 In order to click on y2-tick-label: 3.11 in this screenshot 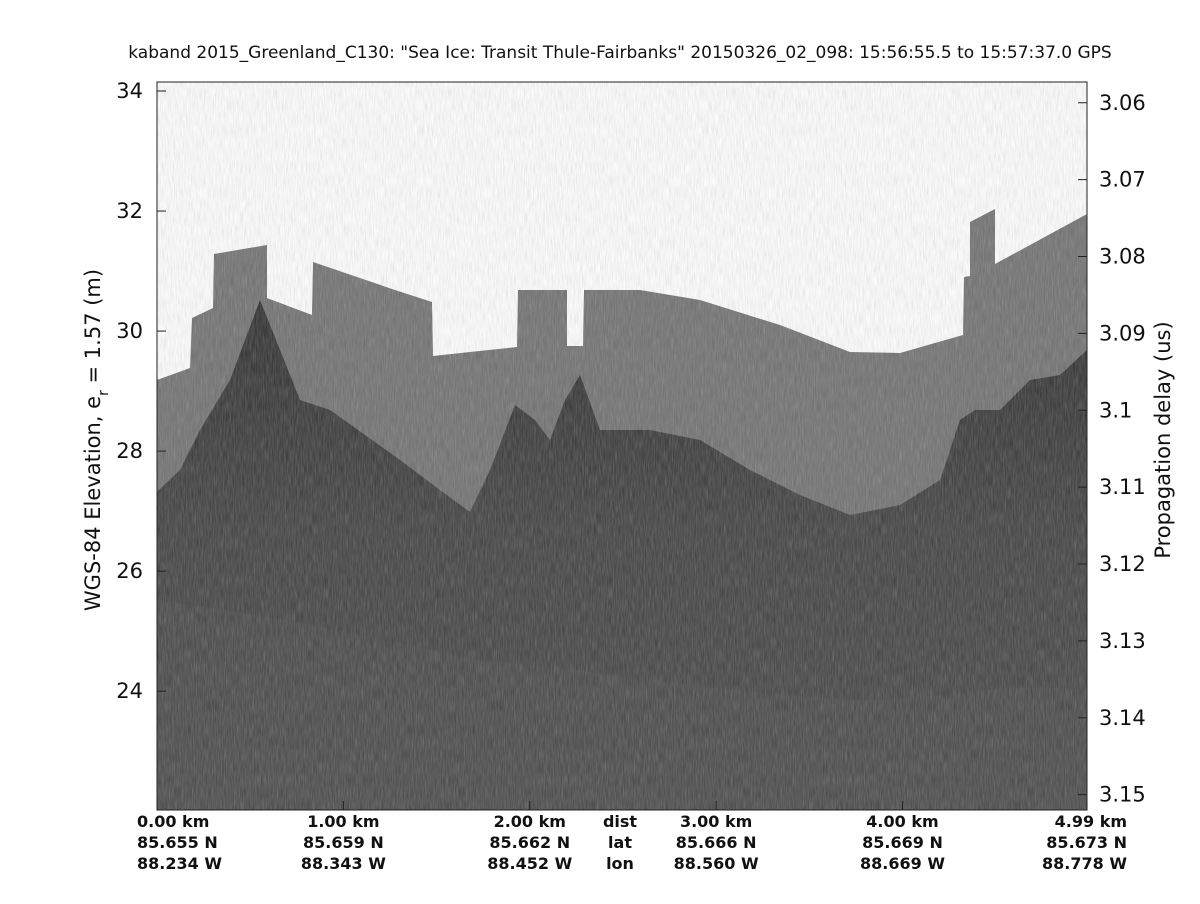, I will do `click(1122, 487)`.